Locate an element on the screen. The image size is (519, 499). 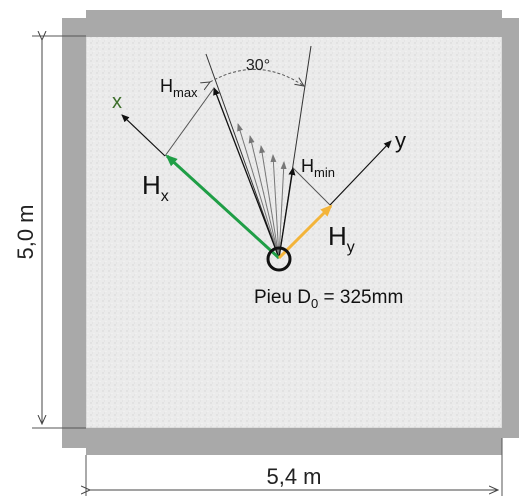
height-dimension-label: 5,0 m is located at coordinates (25, 231).